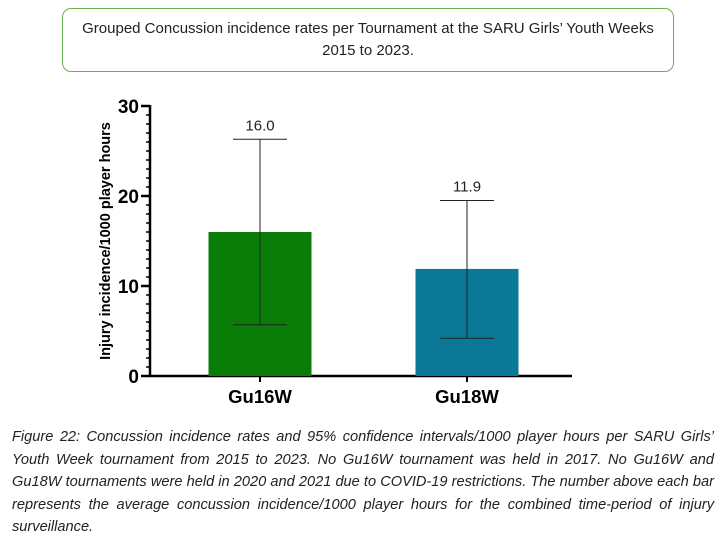  I want to click on x-tick-label-gu18w: Gu18W, so click(467, 396).